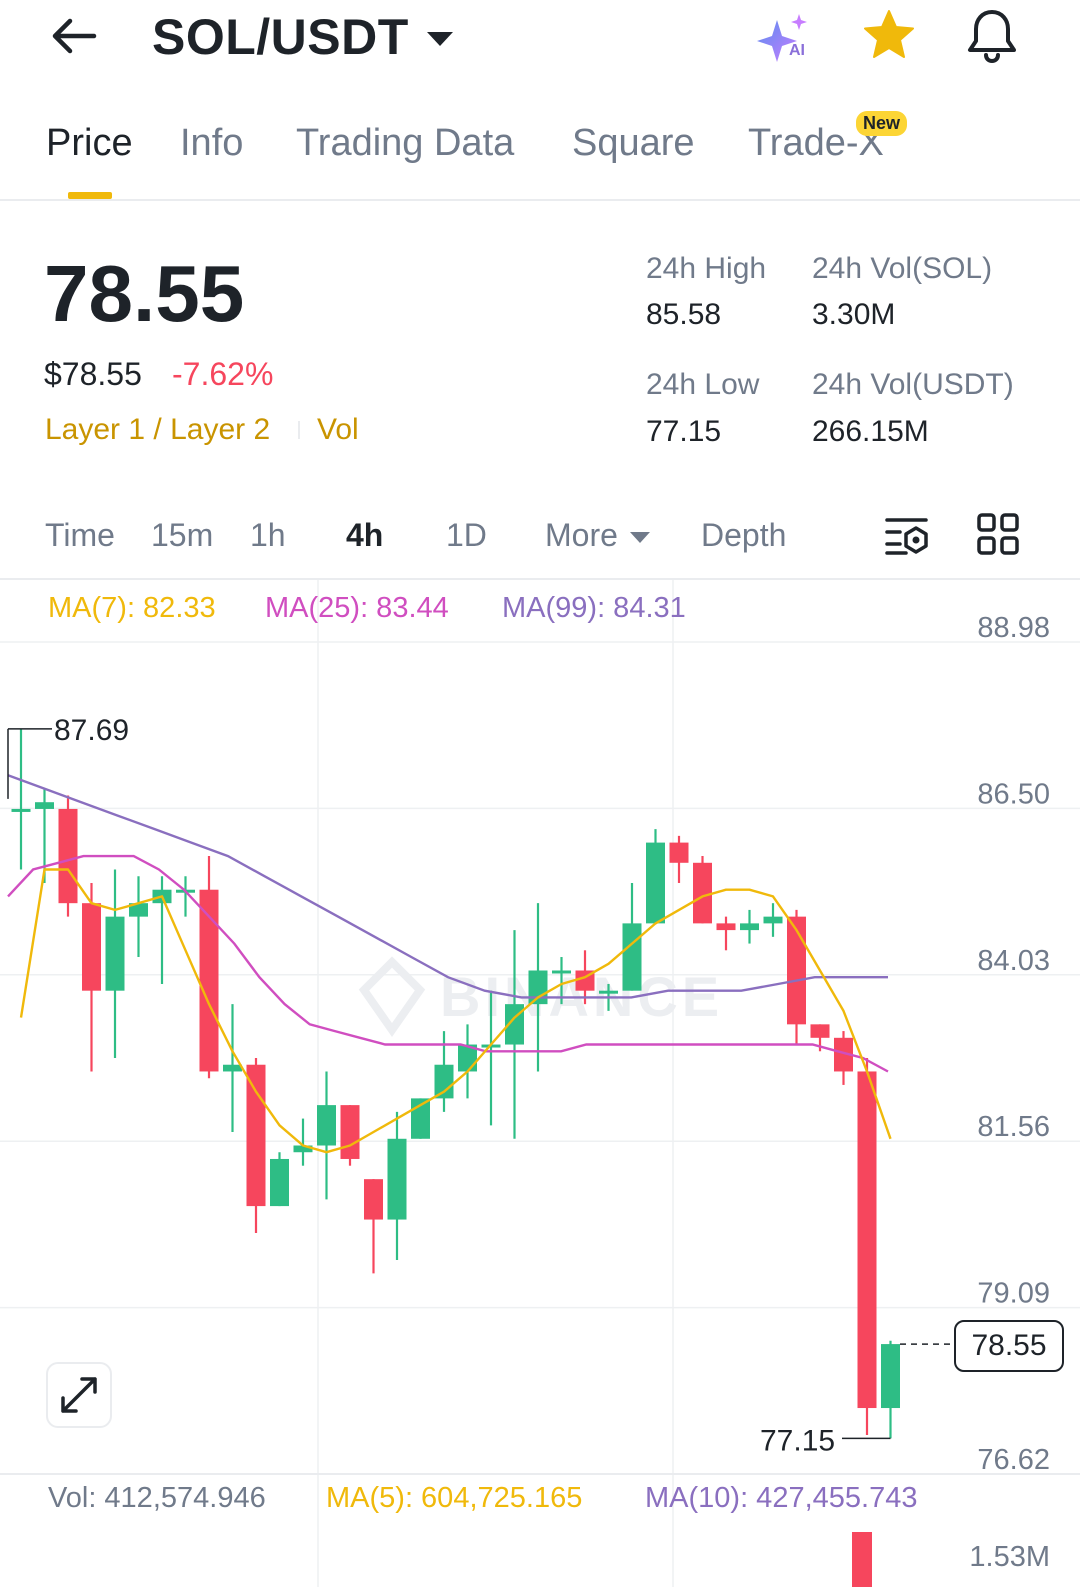  I want to click on interval-4h: 4h, so click(365, 535).